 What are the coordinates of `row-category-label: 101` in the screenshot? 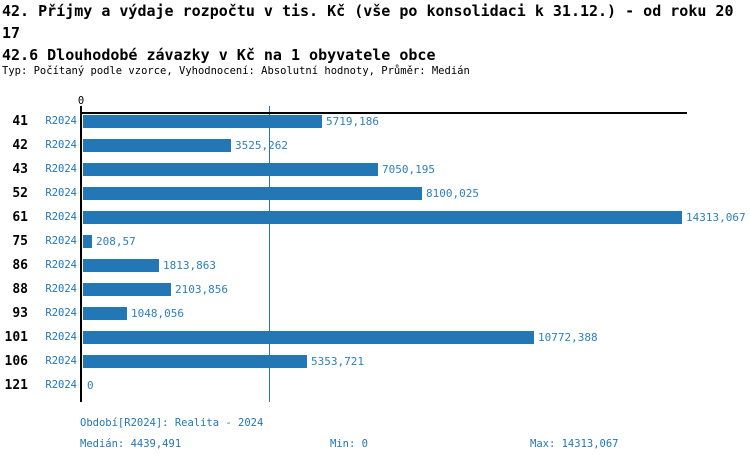 It's located at (16, 337).